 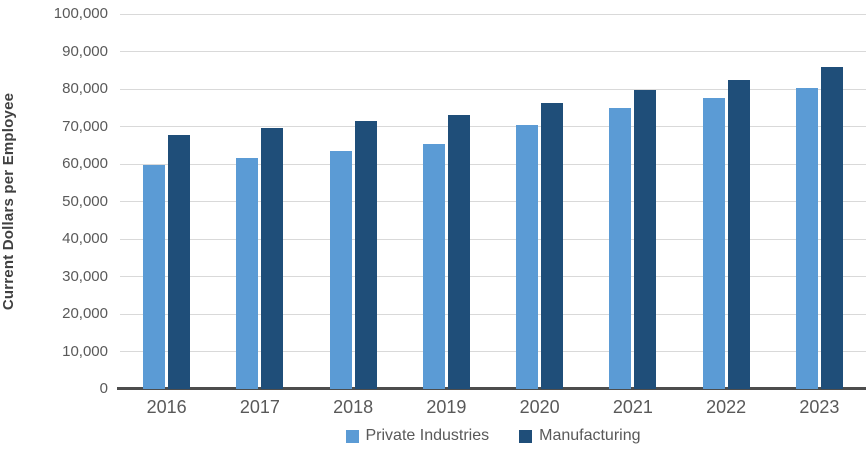 I want to click on x-axis-line, so click(x=491, y=388).